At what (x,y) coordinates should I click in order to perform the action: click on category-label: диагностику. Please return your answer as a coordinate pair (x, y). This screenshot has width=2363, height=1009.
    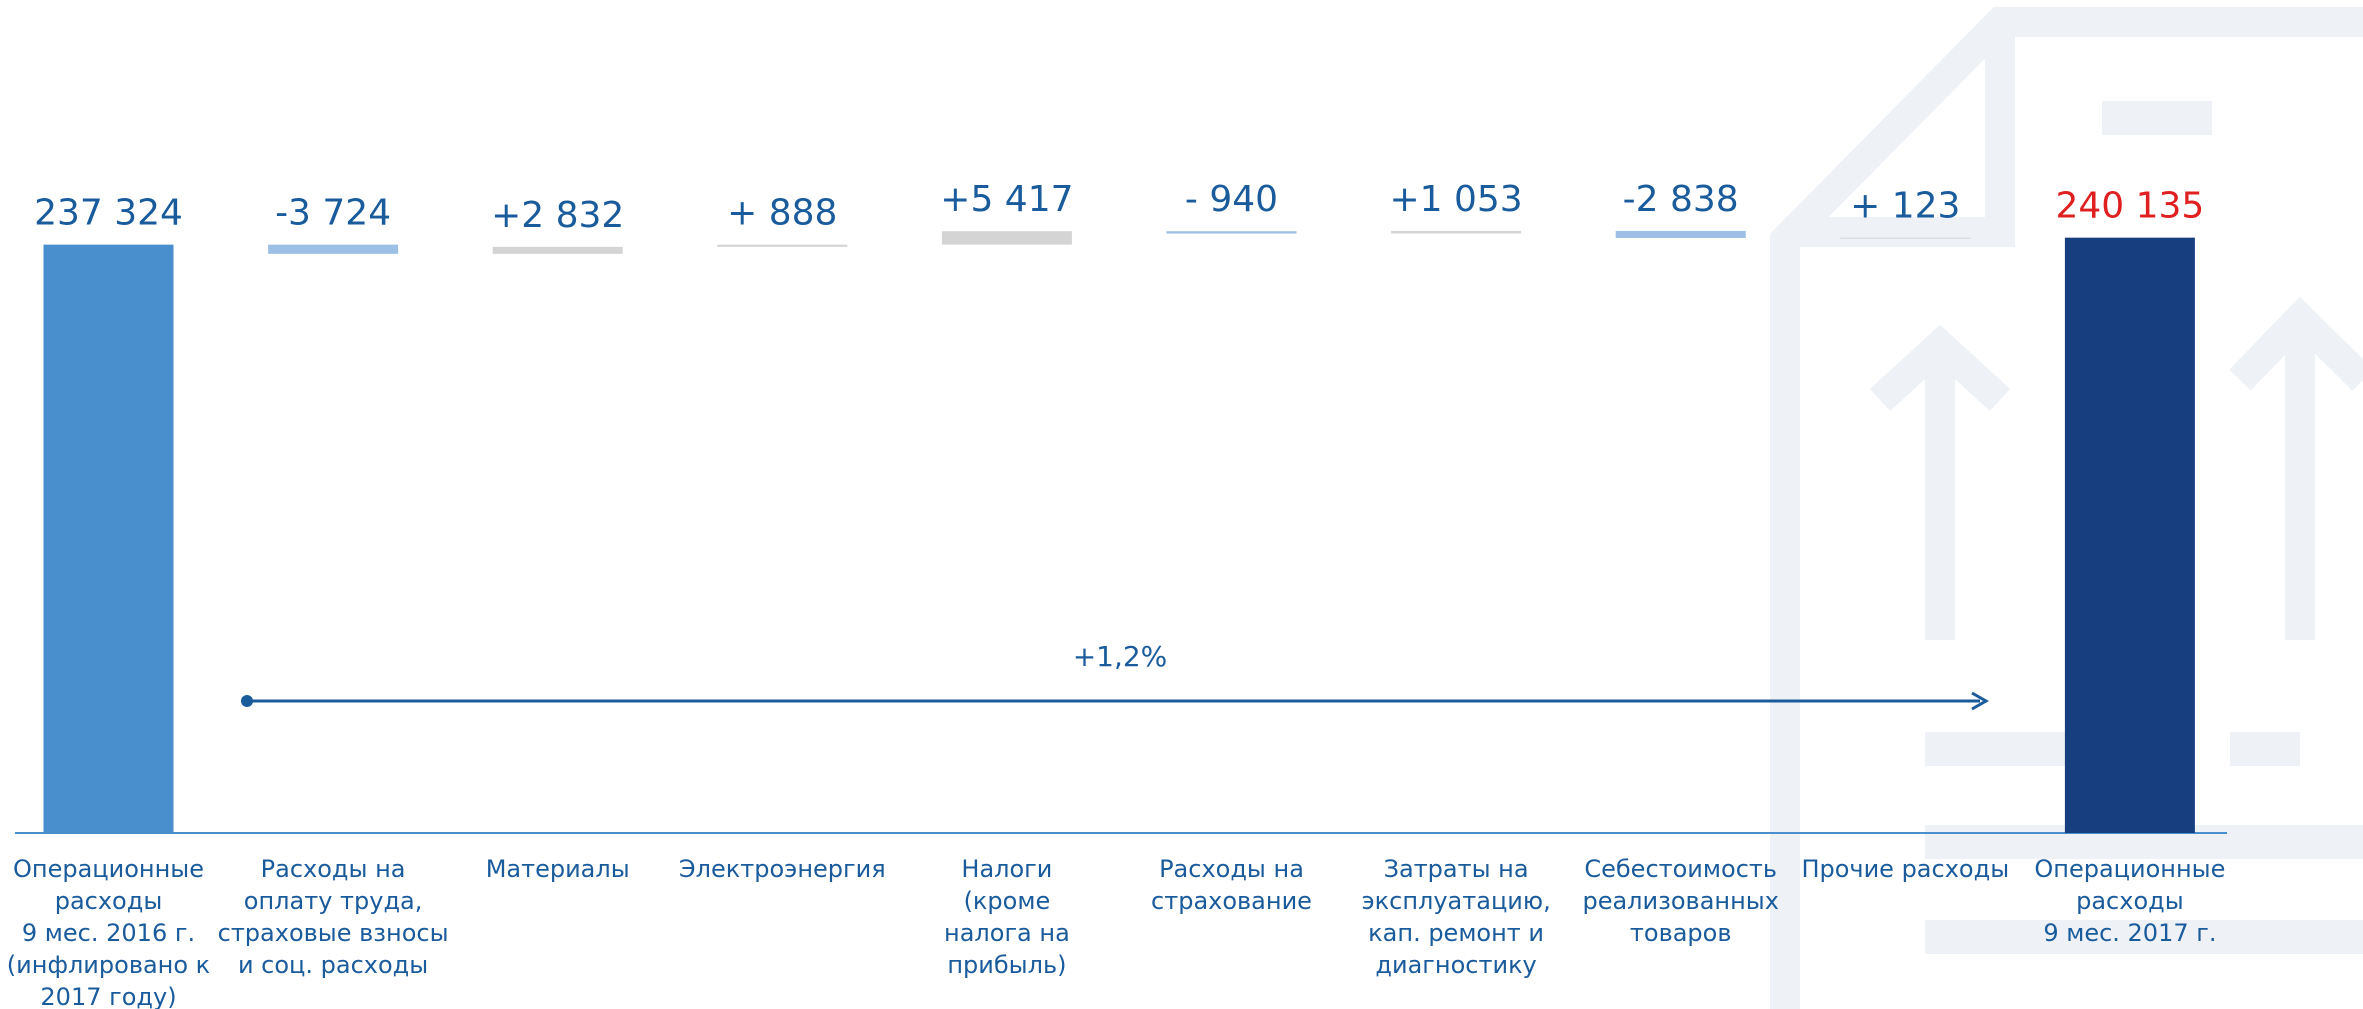
    Looking at the image, I should click on (1455, 965).